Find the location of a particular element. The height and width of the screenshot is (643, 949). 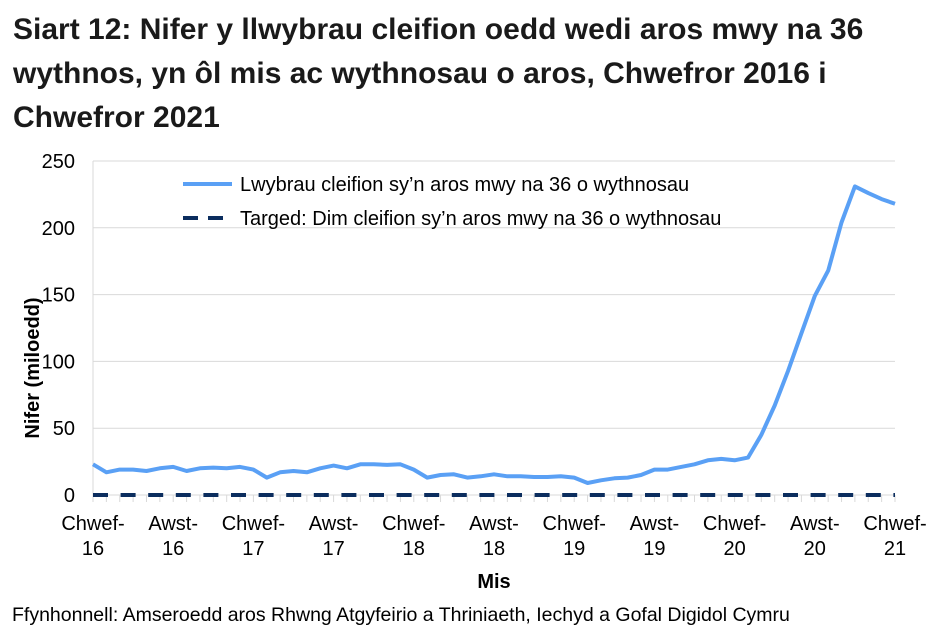

x-axis-label: Mis is located at coordinates (493, 582).